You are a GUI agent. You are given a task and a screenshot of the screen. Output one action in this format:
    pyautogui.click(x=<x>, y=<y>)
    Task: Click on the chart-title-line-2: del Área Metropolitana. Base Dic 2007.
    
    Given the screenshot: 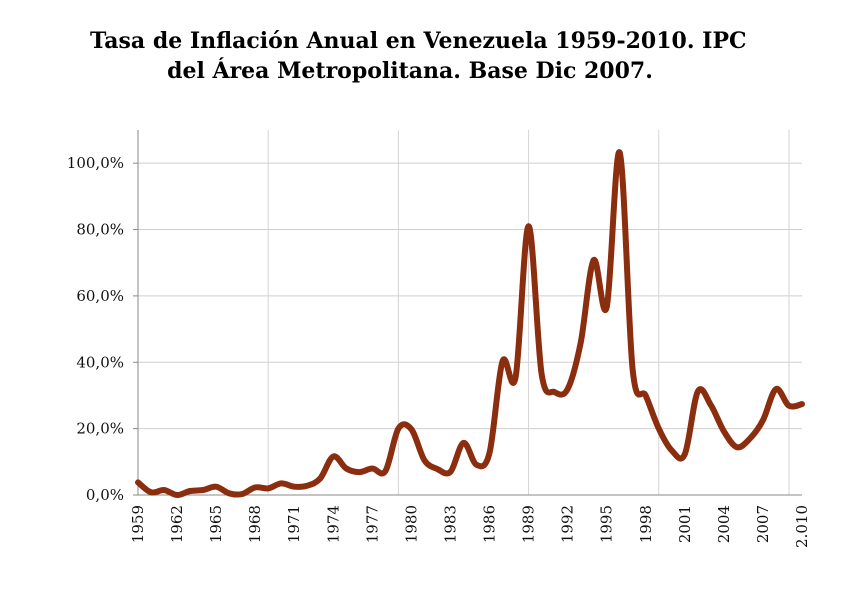 What is the action you would take?
    pyautogui.click(x=410, y=71)
    